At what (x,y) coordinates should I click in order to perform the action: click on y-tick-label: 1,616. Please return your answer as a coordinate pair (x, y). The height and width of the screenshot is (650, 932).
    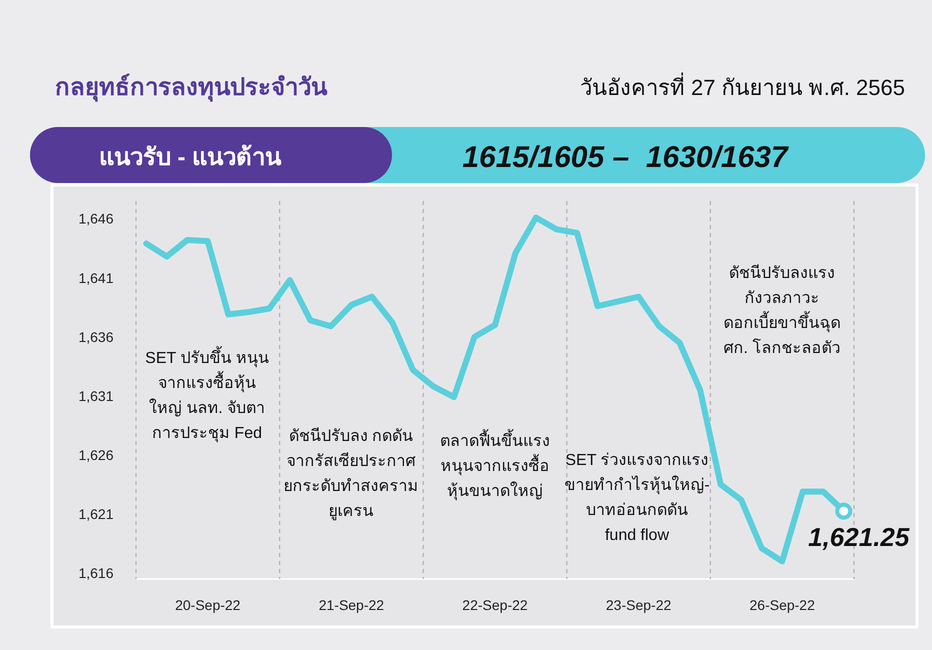
    Looking at the image, I should click on (96, 573).